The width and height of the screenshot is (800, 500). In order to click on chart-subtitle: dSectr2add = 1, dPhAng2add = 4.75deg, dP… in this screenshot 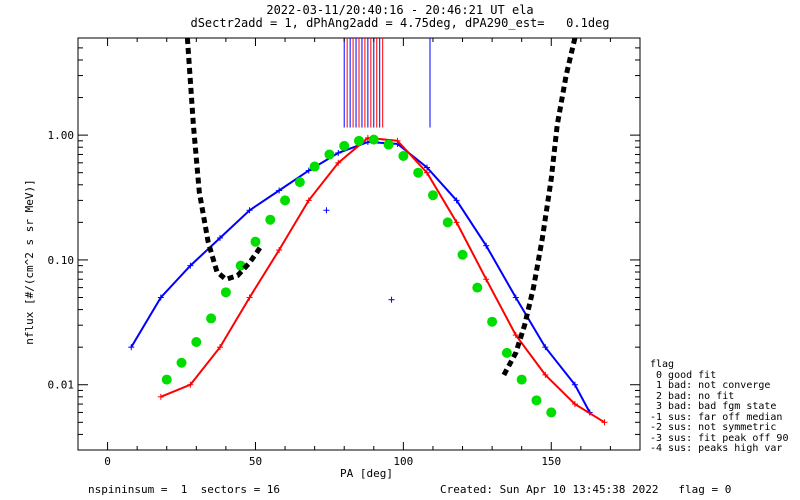, I will do `click(400, 23)`.